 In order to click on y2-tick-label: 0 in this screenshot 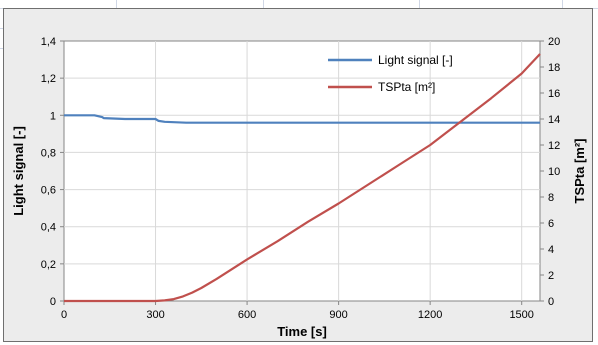, I will do `click(551, 302)`.